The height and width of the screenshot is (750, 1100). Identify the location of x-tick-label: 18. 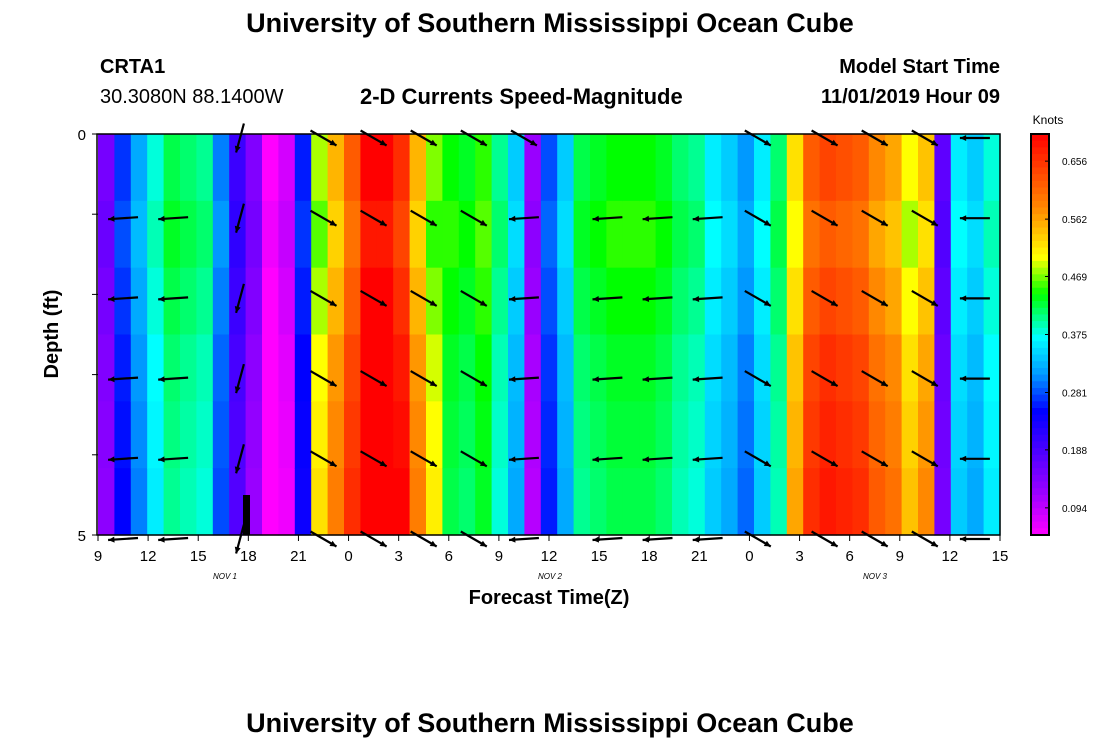
(649, 556).